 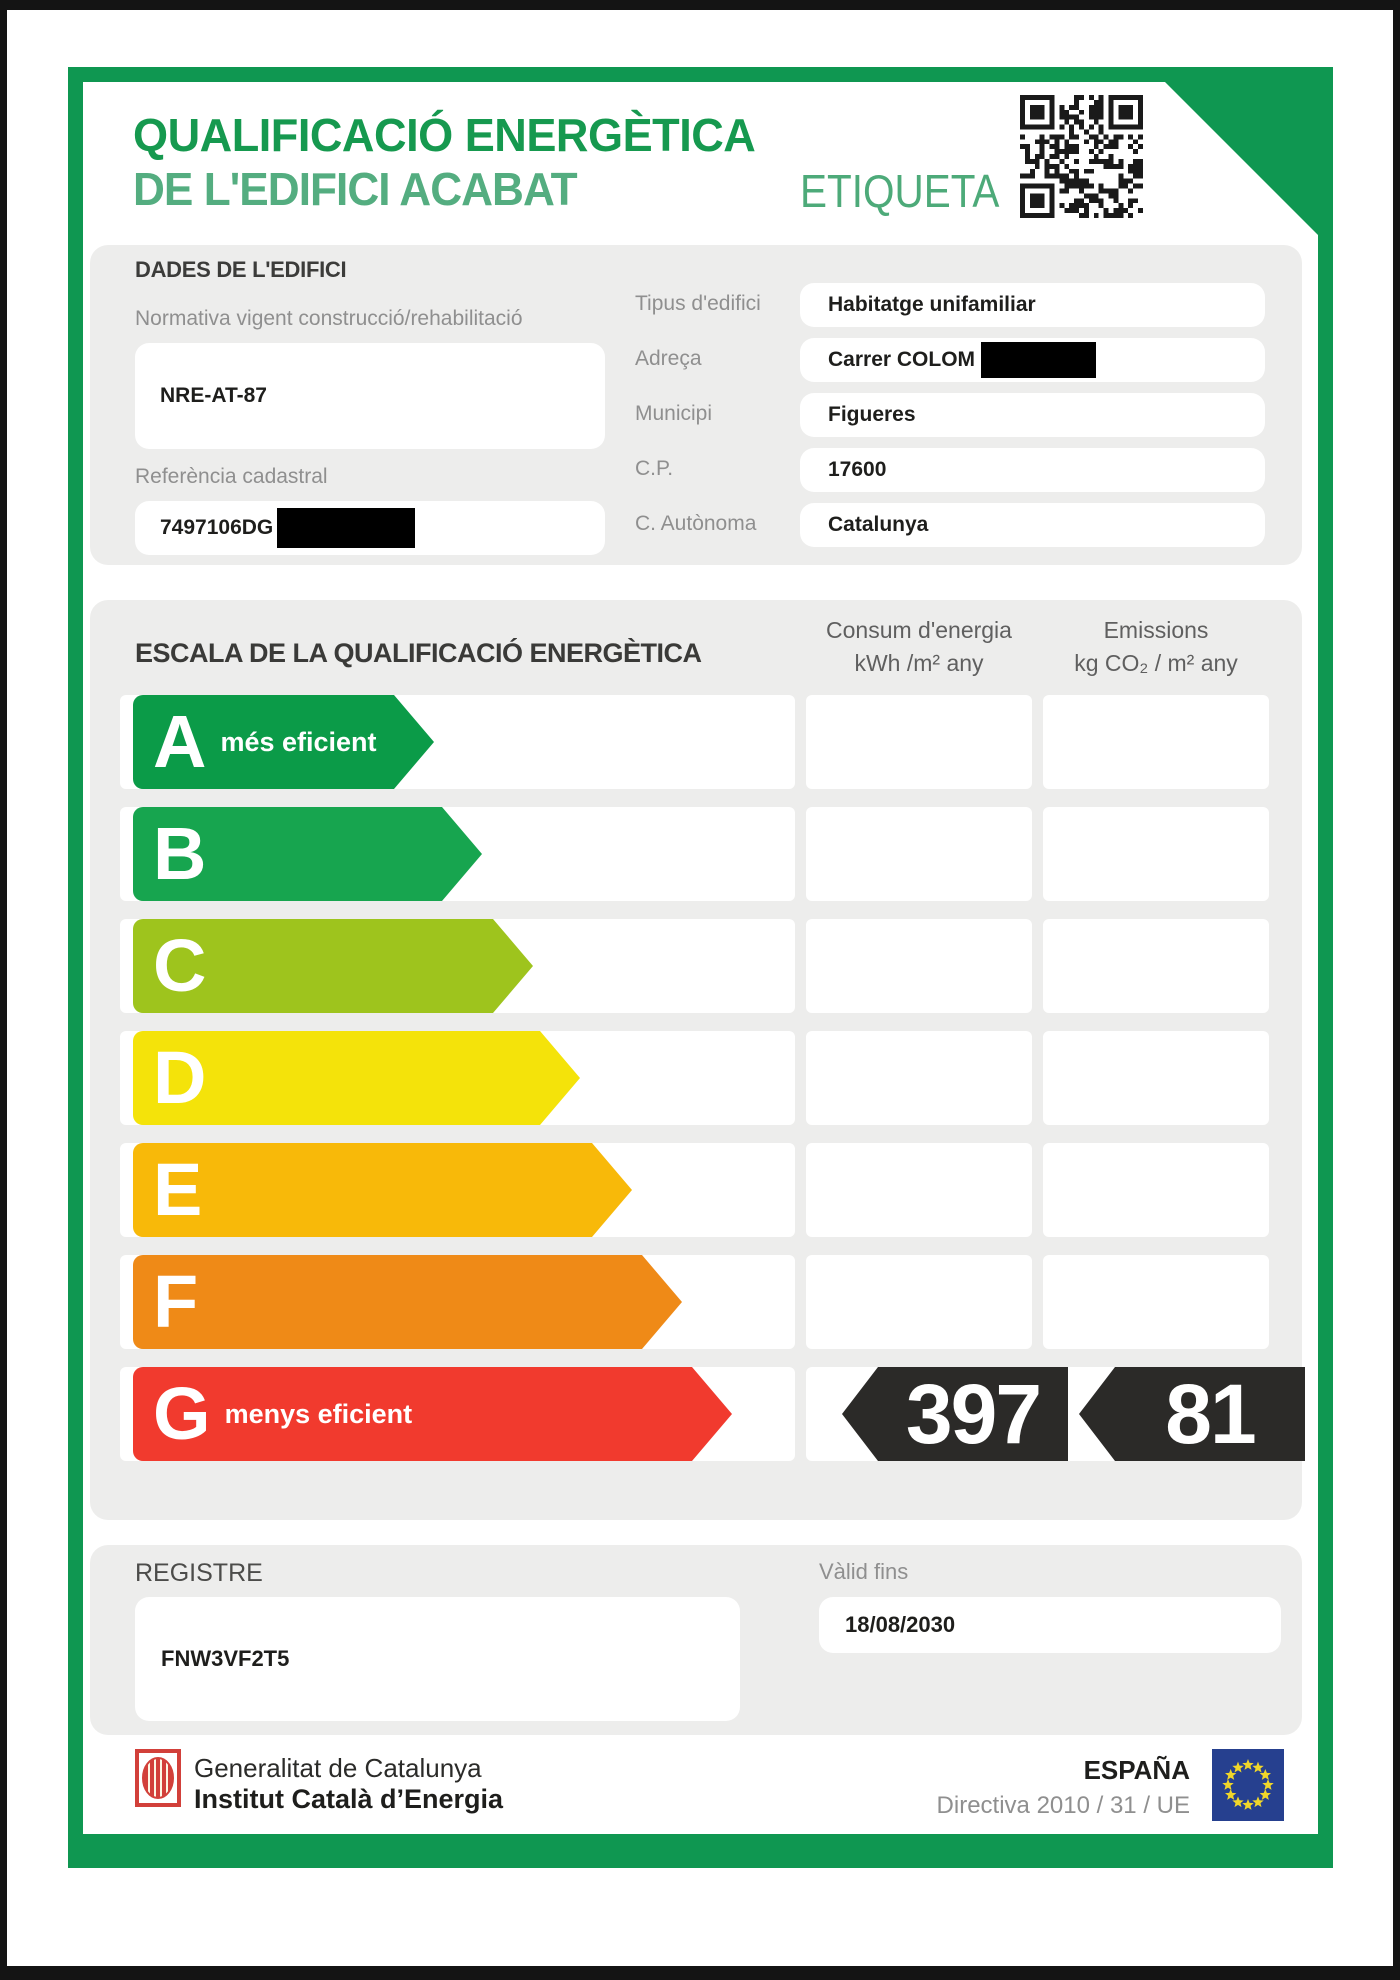 What do you see at coordinates (919, 630) in the screenshot?
I see `consum-title: Consum d'energia` at bounding box center [919, 630].